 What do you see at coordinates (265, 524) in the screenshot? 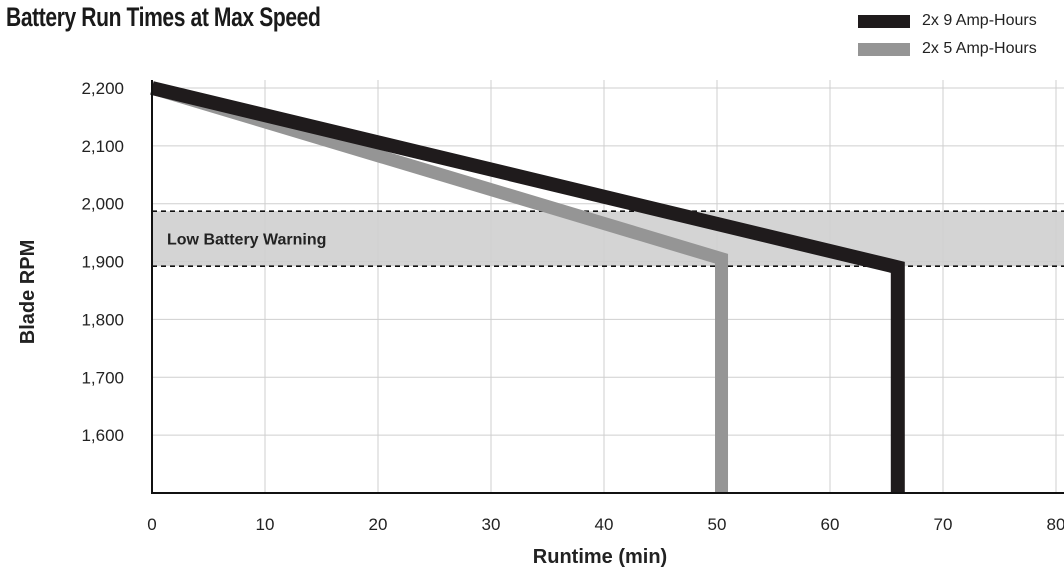
I see `x-tick-label: 10` at bounding box center [265, 524].